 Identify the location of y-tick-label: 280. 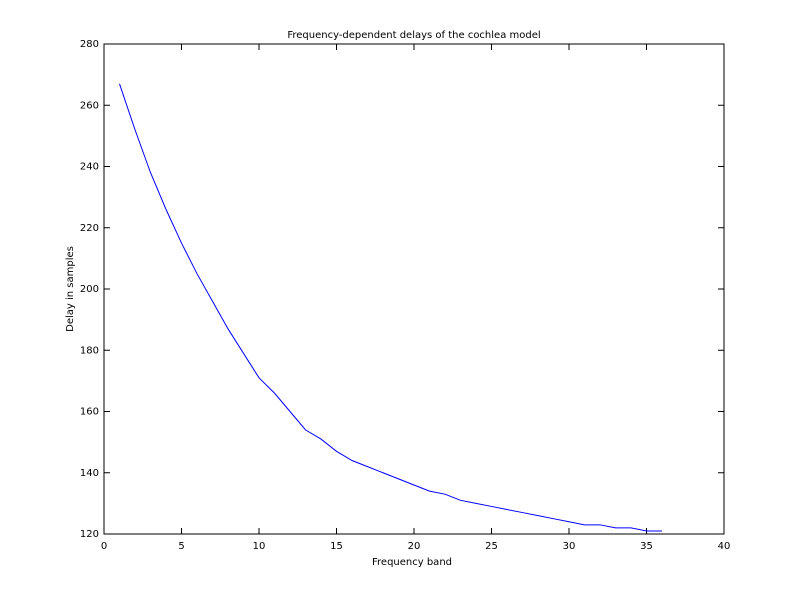
(89, 44).